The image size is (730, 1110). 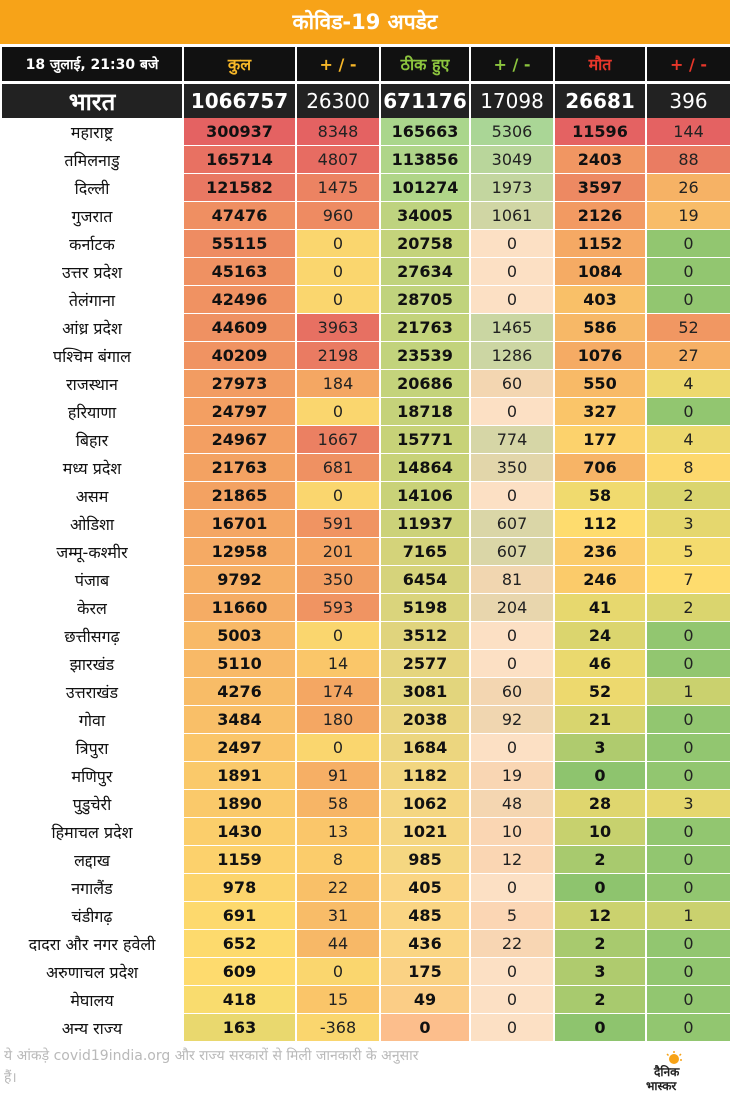 What do you see at coordinates (600, 412) in the screenshot?
I see `deaths: 327` at bounding box center [600, 412].